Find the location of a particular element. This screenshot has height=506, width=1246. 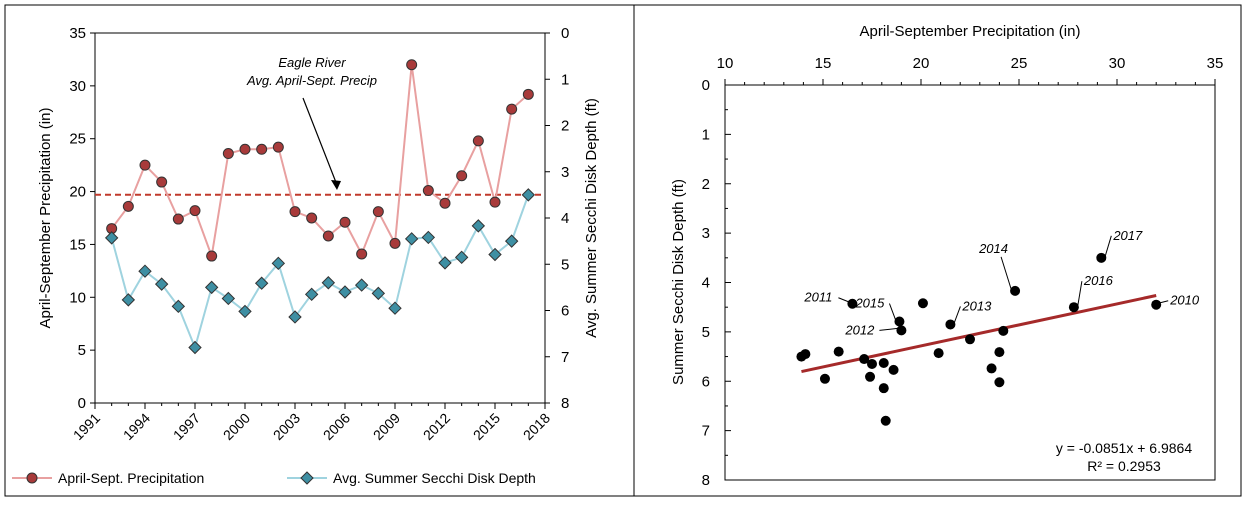

y-tick-label: 25 is located at coordinates (77, 139).